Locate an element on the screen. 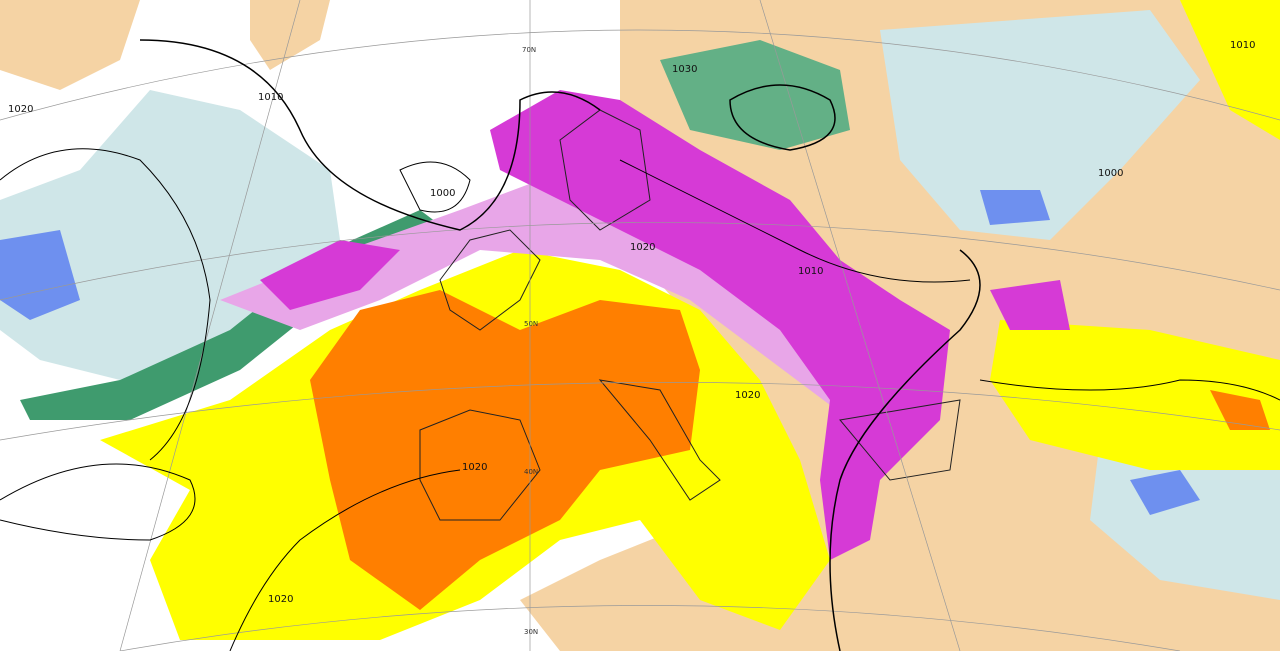 This screenshot has height=651, width=1280. latitude-label: 50N is located at coordinates (531, 324).